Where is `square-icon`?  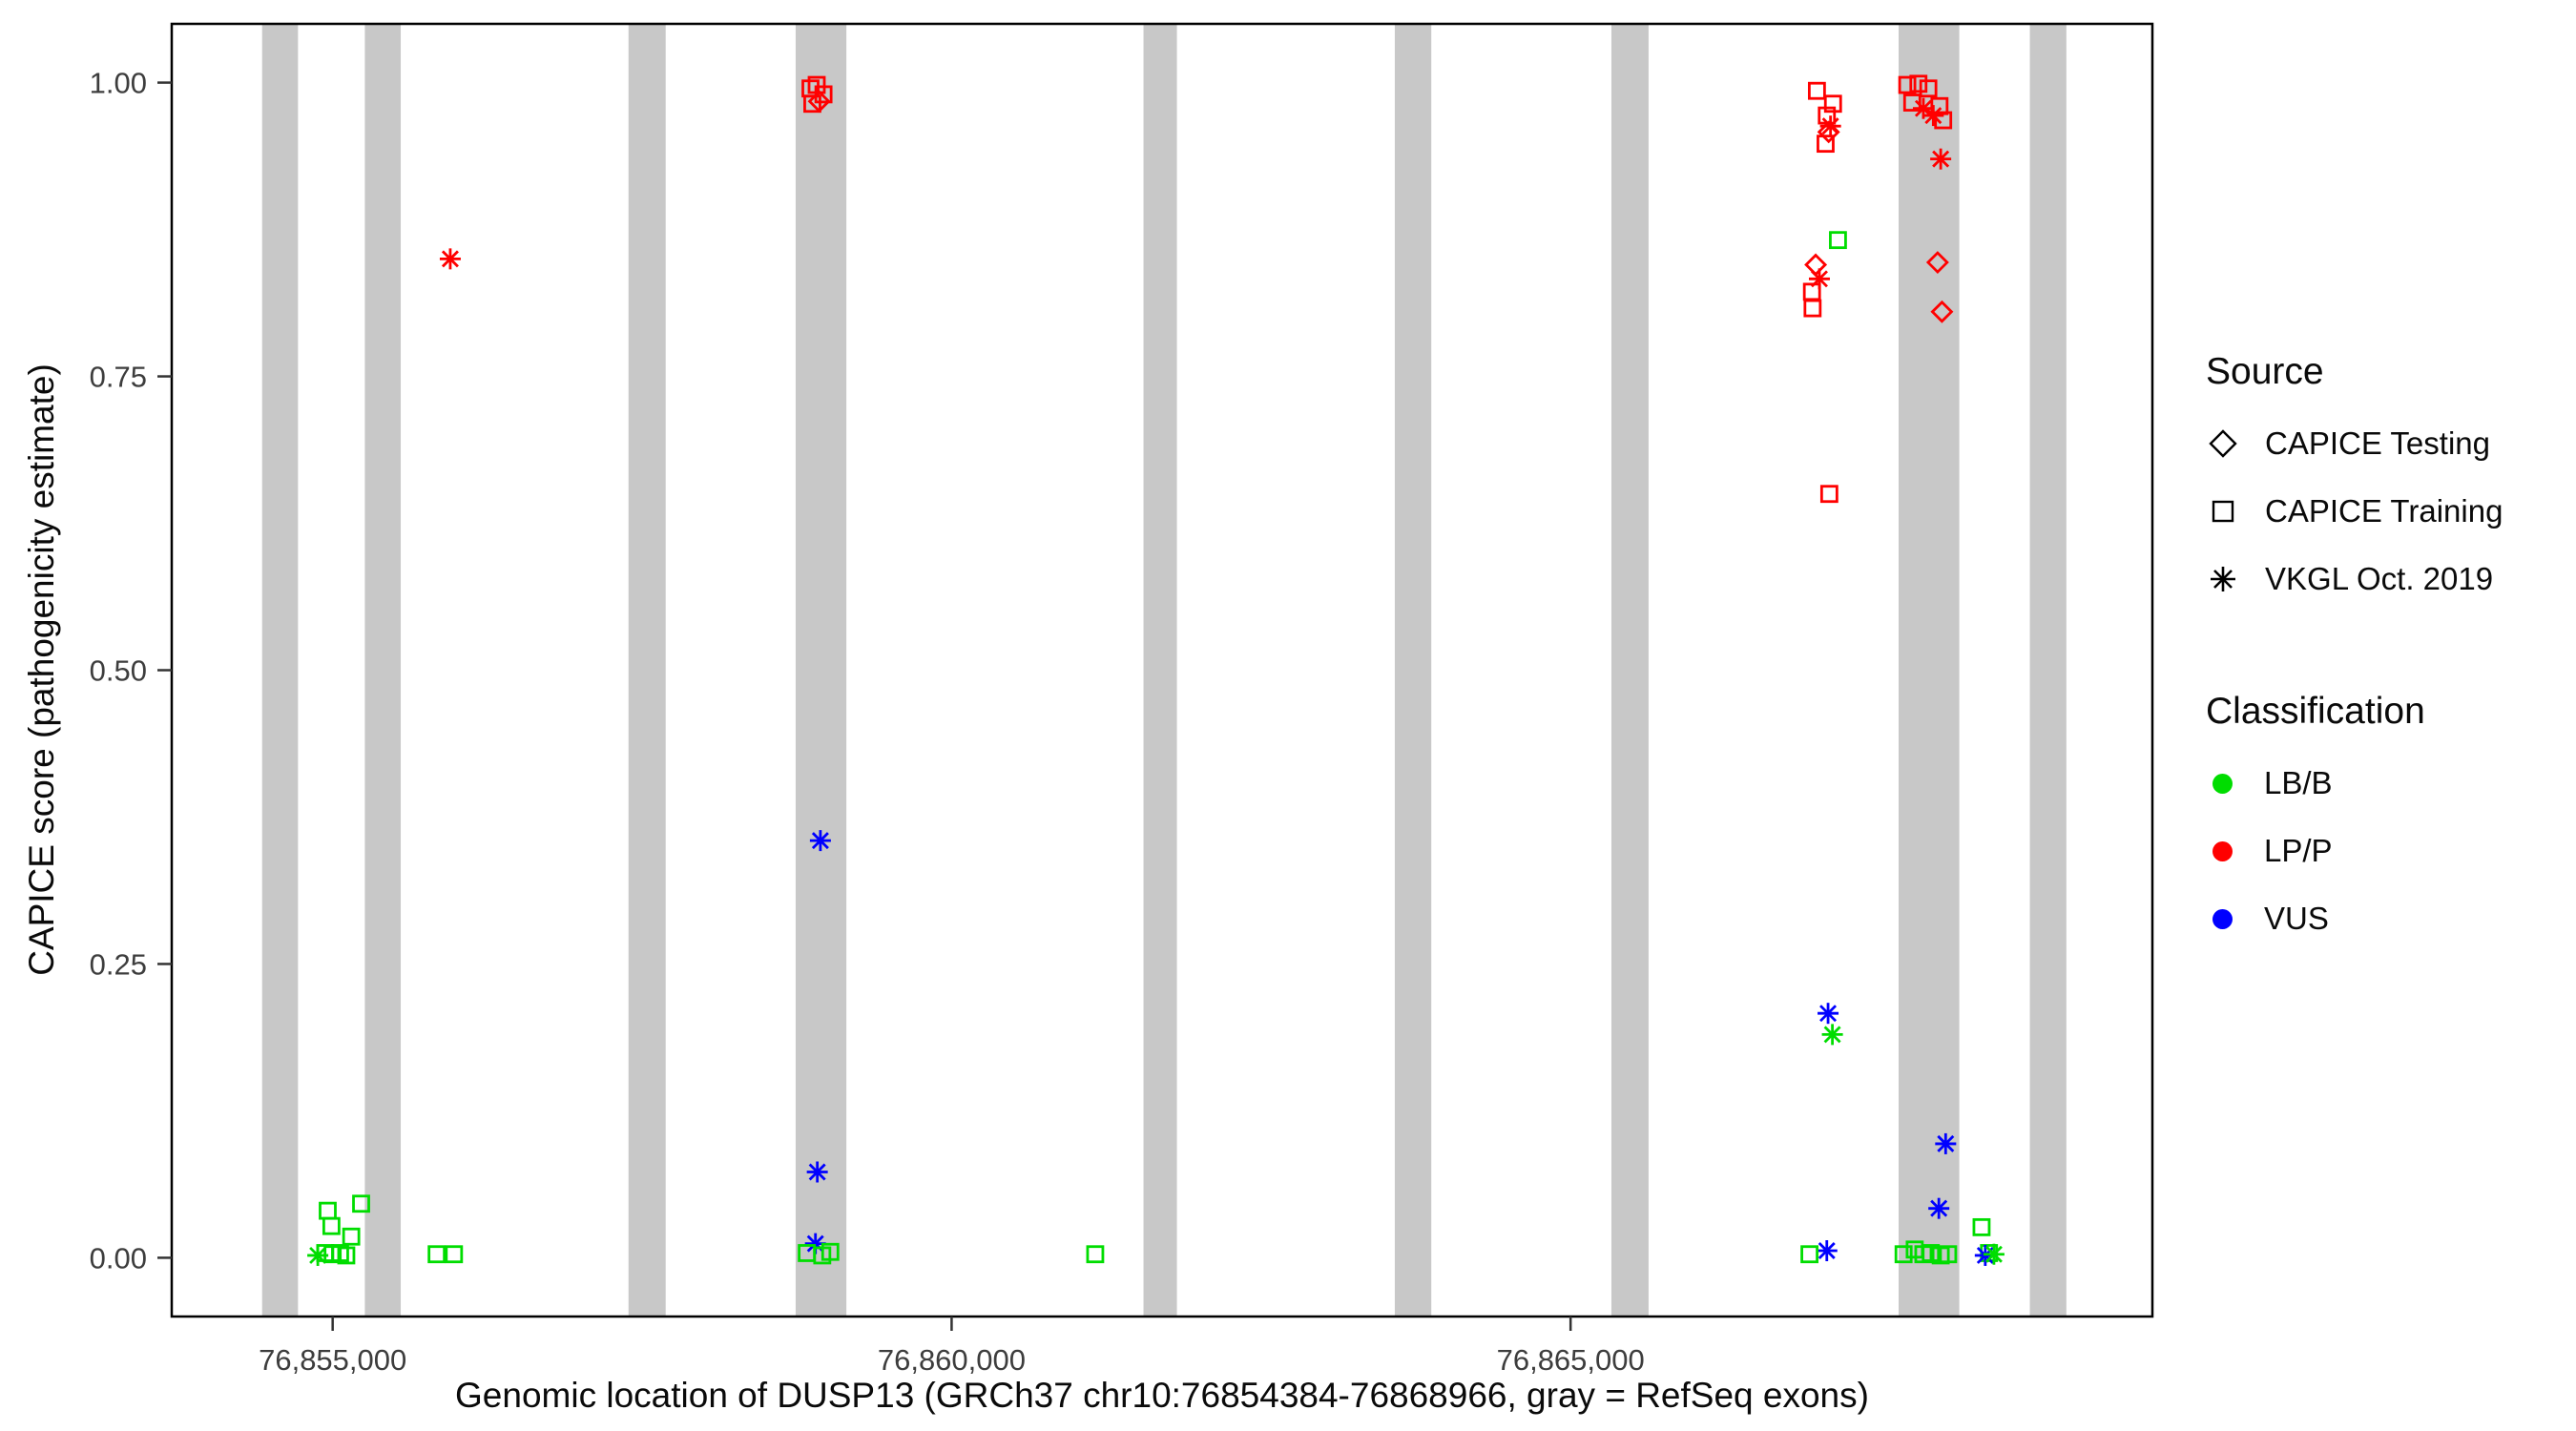
square-icon is located at coordinates (2223, 511).